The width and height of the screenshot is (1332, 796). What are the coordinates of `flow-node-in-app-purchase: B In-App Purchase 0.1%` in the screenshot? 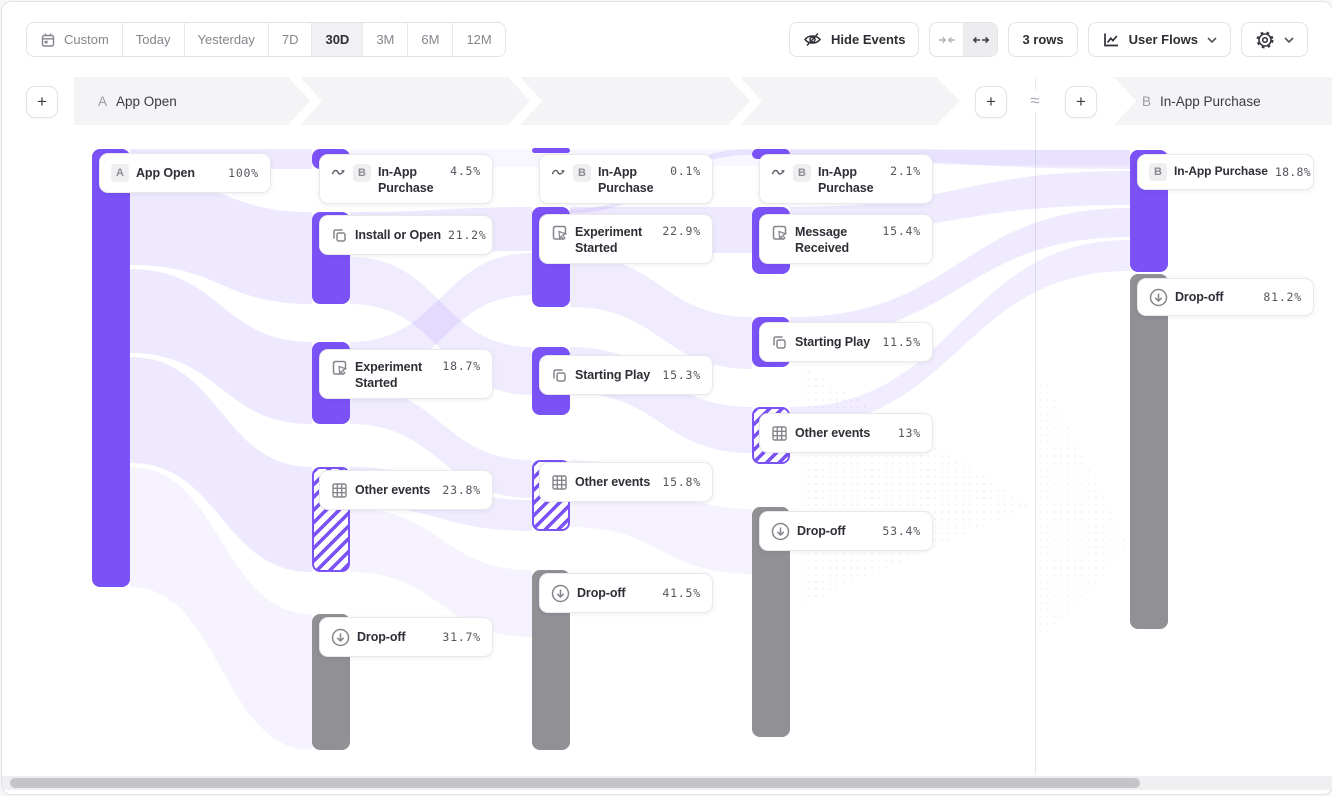 It's located at (626, 179).